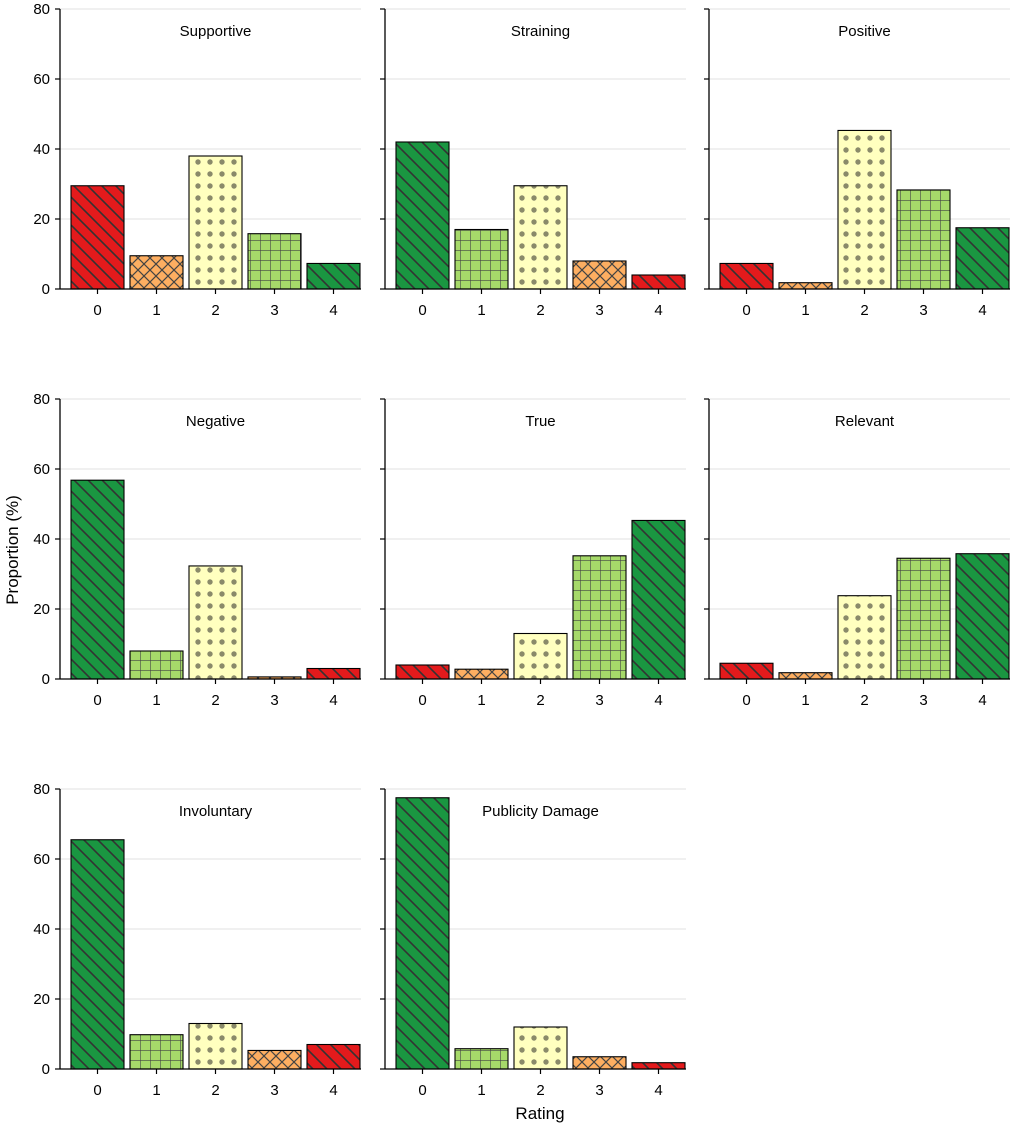  Describe the element at coordinates (539, 1113) in the screenshot. I see `x-axis-label: Rating` at that location.